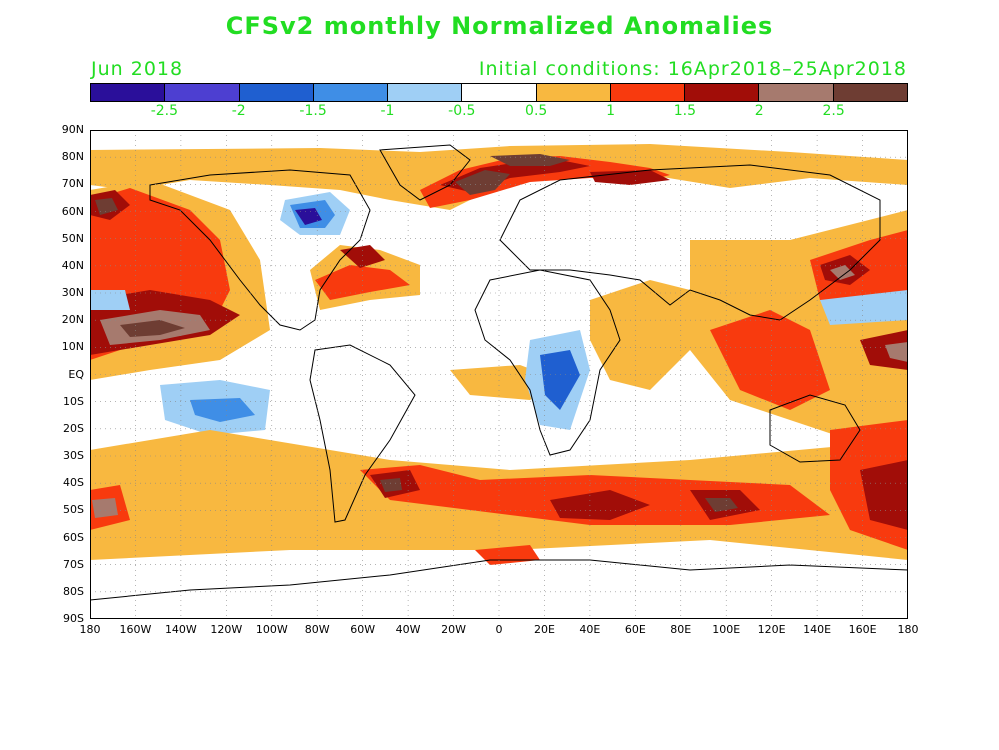 This screenshot has width=999, height=750. Describe the element at coordinates (842, 272) in the screenshot. I see `anomaly-region-kuroshio-core` at that location.